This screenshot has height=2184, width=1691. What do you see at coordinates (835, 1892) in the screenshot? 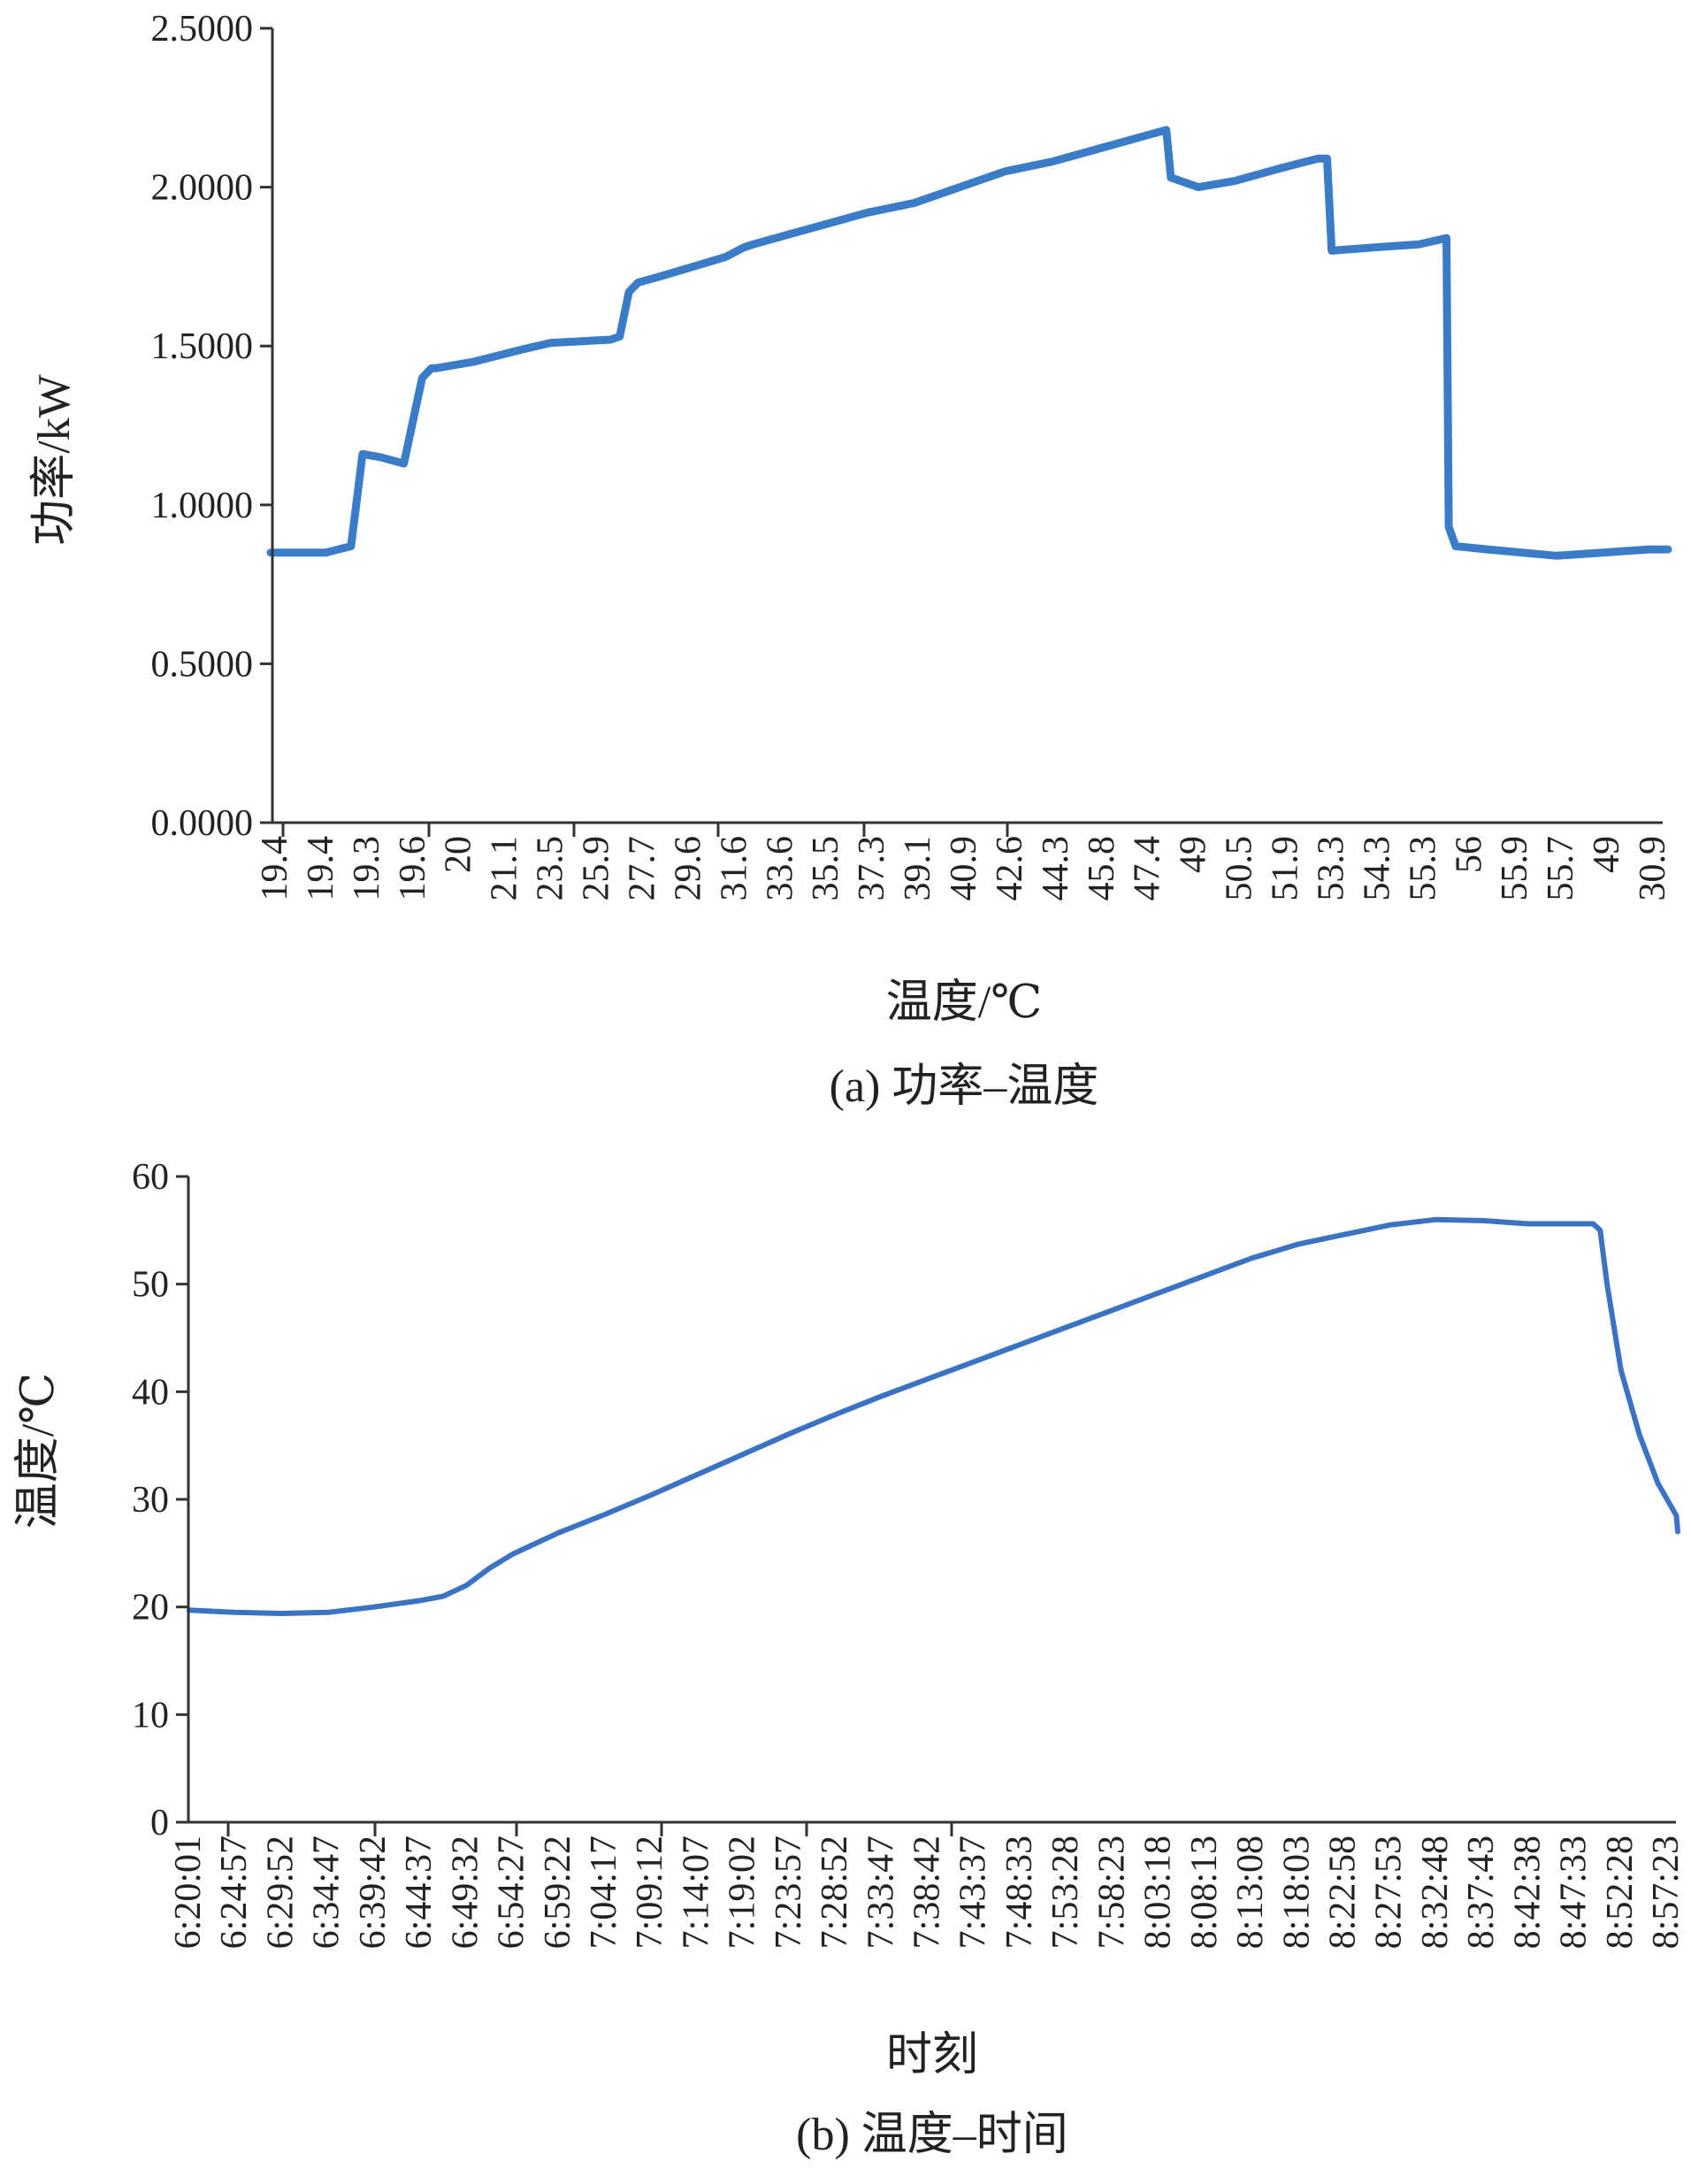
I see `x-tick-label: 7:28:52` at bounding box center [835, 1892].